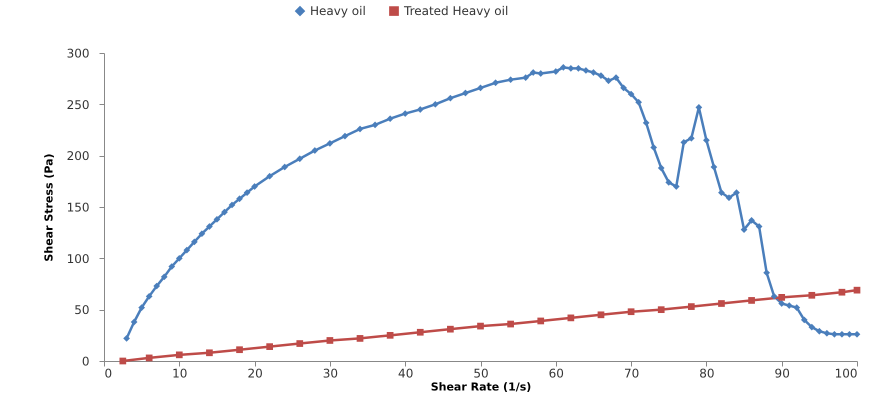 Image resolution: width=883 pixels, height=412 pixels. Describe the element at coordinates (78, 259) in the screenshot. I see `y-tick-label: 100` at that location.